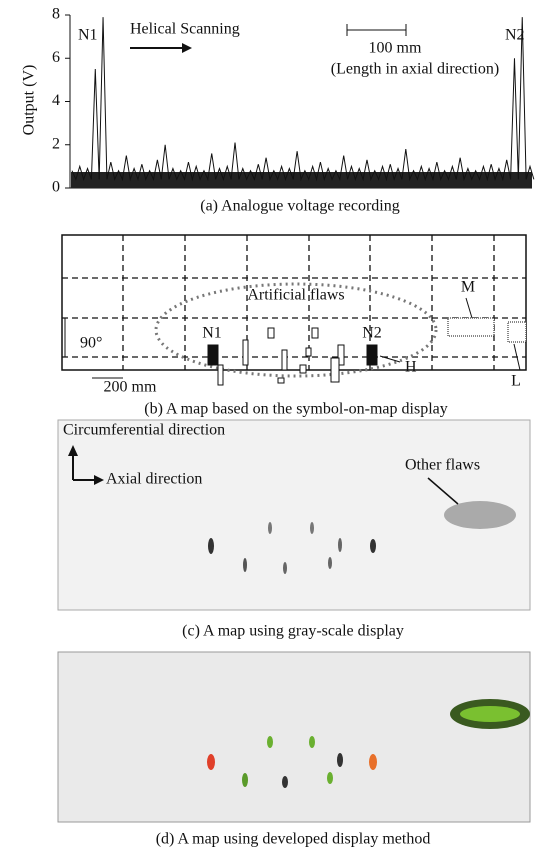 This screenshot has width=536, height=855. I want to click on y-label: Output (V), so click(29, 100).